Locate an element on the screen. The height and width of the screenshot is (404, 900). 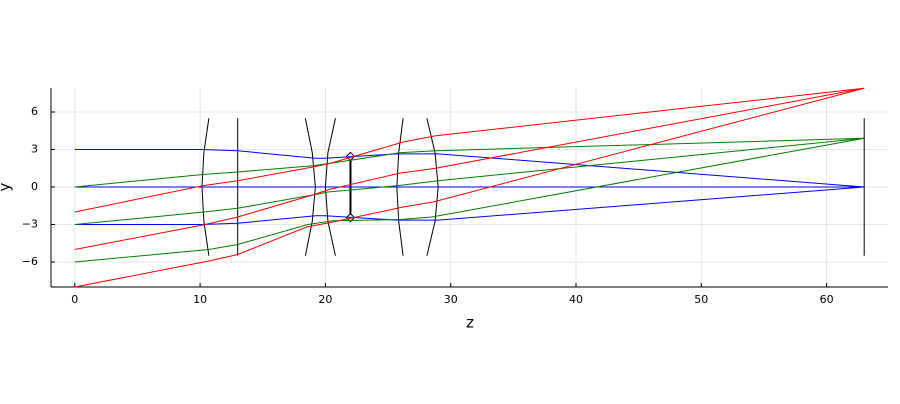
x-tick-label: 20 is located at coordinates (325, 299).